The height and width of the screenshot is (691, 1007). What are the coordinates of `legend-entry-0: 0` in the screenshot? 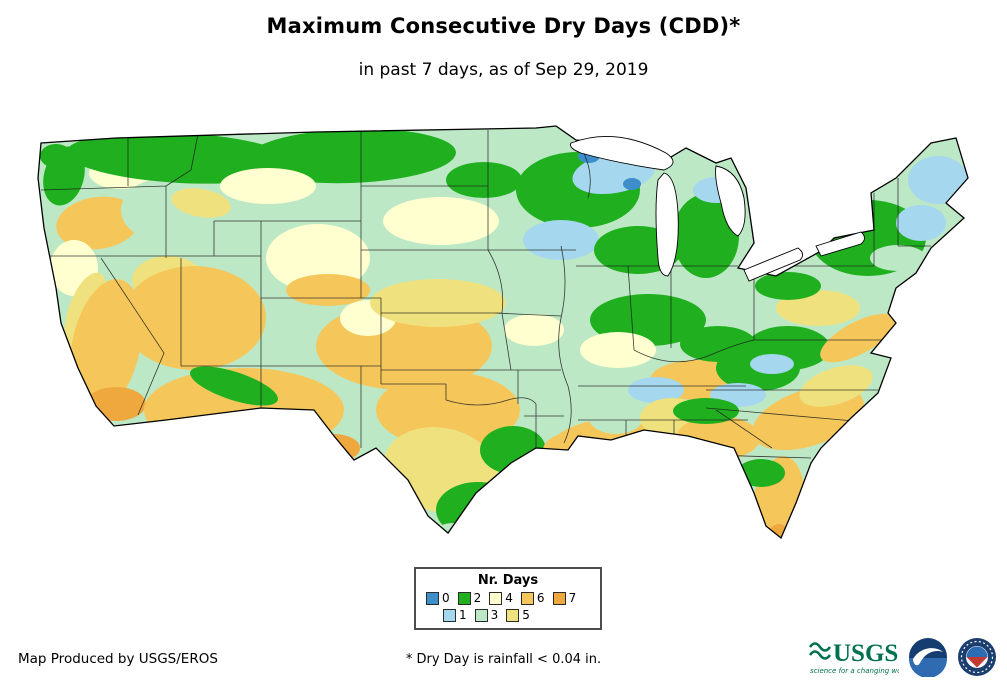 It's located at (438, 598).